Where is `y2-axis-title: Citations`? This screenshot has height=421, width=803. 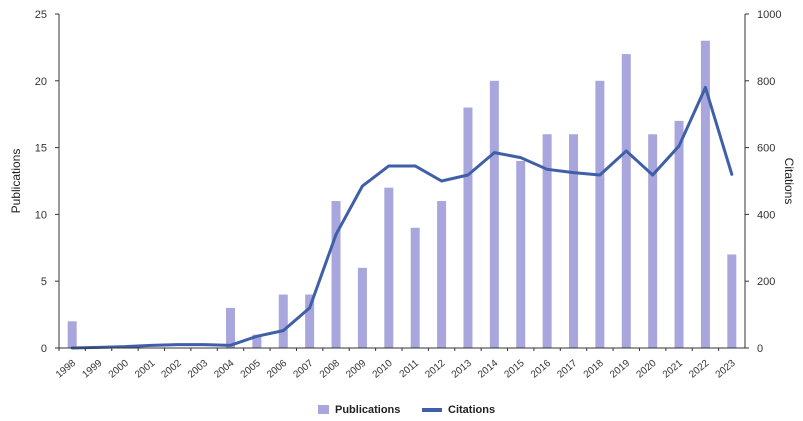
y2-axis-title: Citations is located at coordinates (789, 181).